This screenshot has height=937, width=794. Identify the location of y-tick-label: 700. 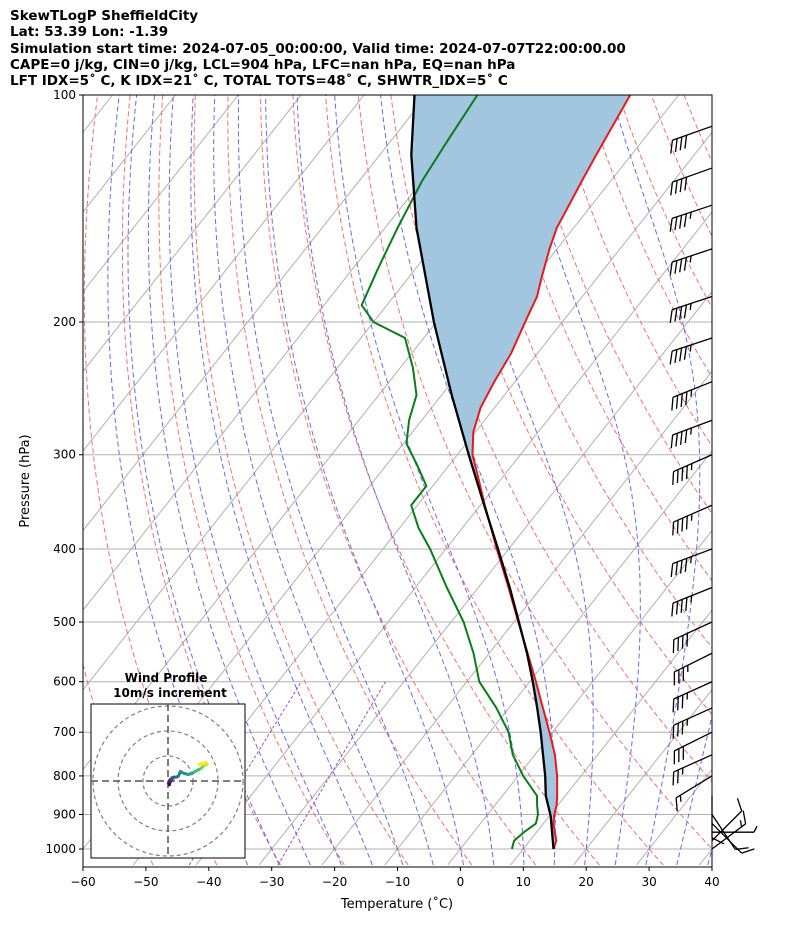
(64, 732).